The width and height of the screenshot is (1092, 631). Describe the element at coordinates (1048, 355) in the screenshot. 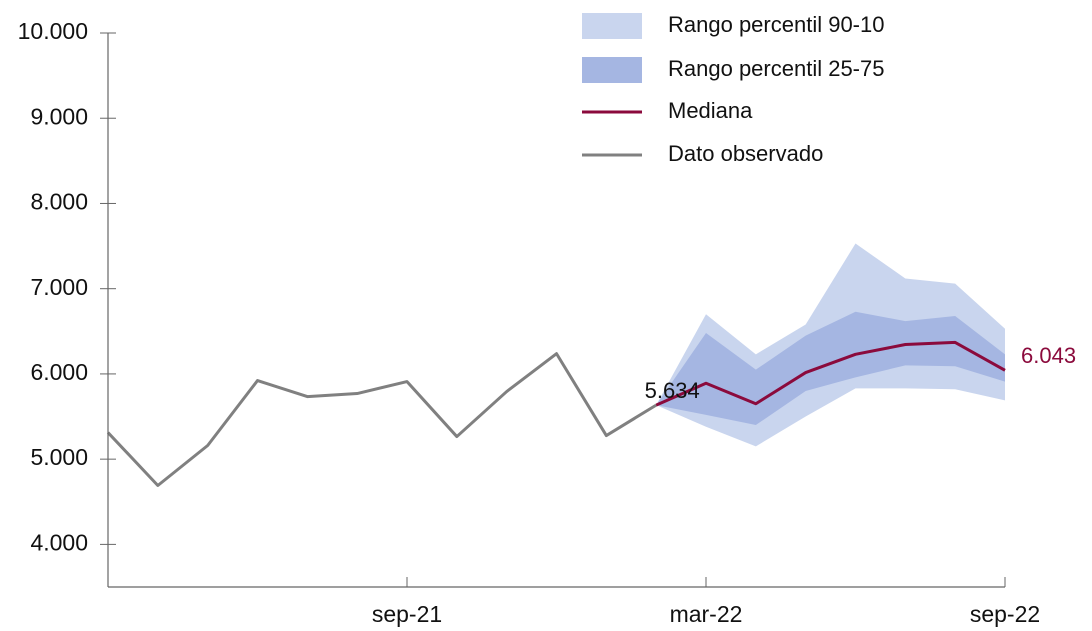

I see `data-label: 6.043` at that location.